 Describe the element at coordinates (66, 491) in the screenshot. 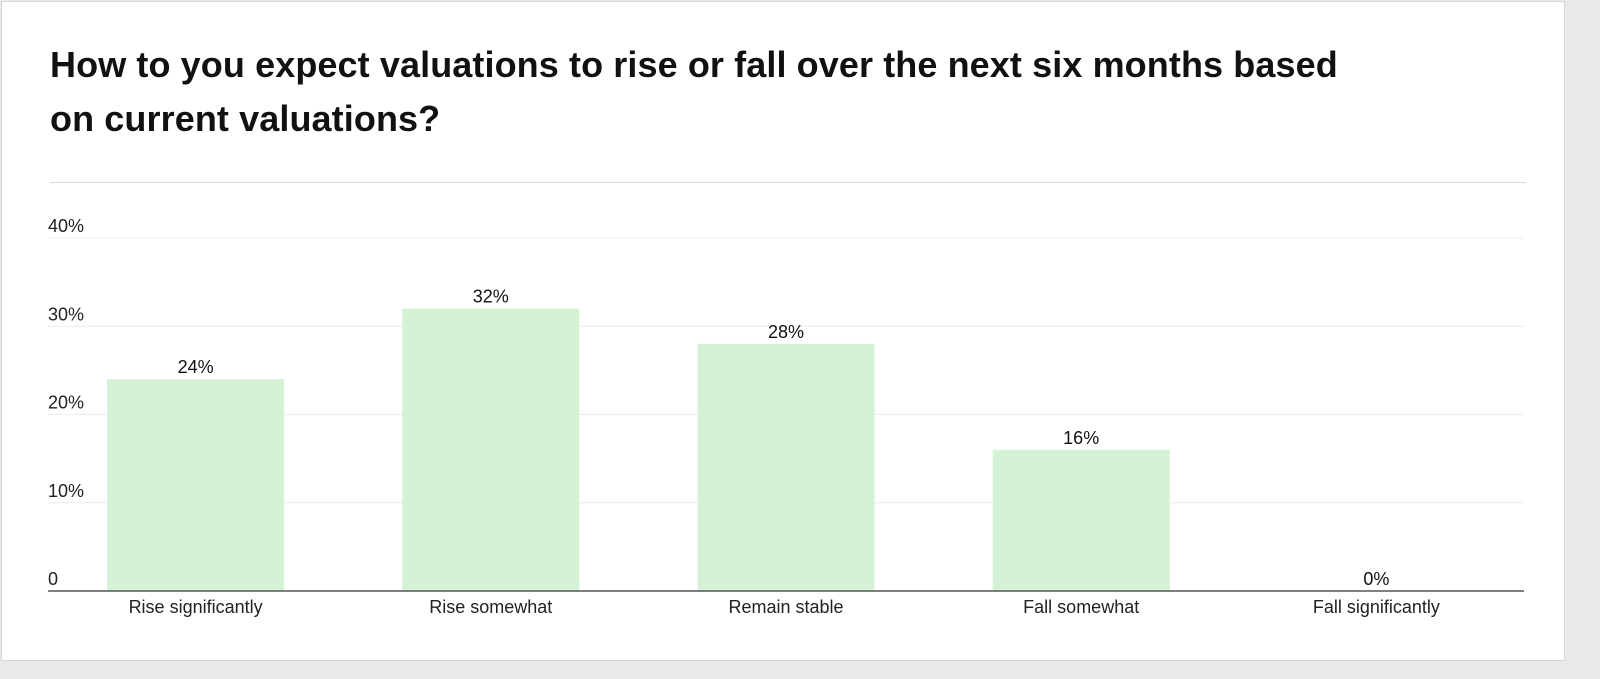

I see `y-tick-label: 10%` at that location.